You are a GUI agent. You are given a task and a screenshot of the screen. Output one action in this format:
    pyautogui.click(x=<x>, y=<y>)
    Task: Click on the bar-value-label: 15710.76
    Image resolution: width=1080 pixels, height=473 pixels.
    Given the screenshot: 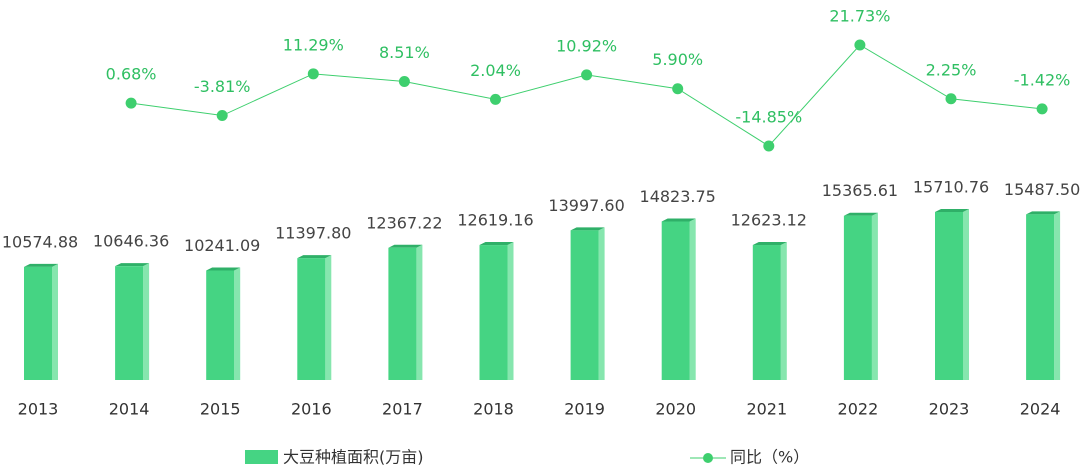 What is the action you would take?
    pyautogui.click(x=951, y=187)
    